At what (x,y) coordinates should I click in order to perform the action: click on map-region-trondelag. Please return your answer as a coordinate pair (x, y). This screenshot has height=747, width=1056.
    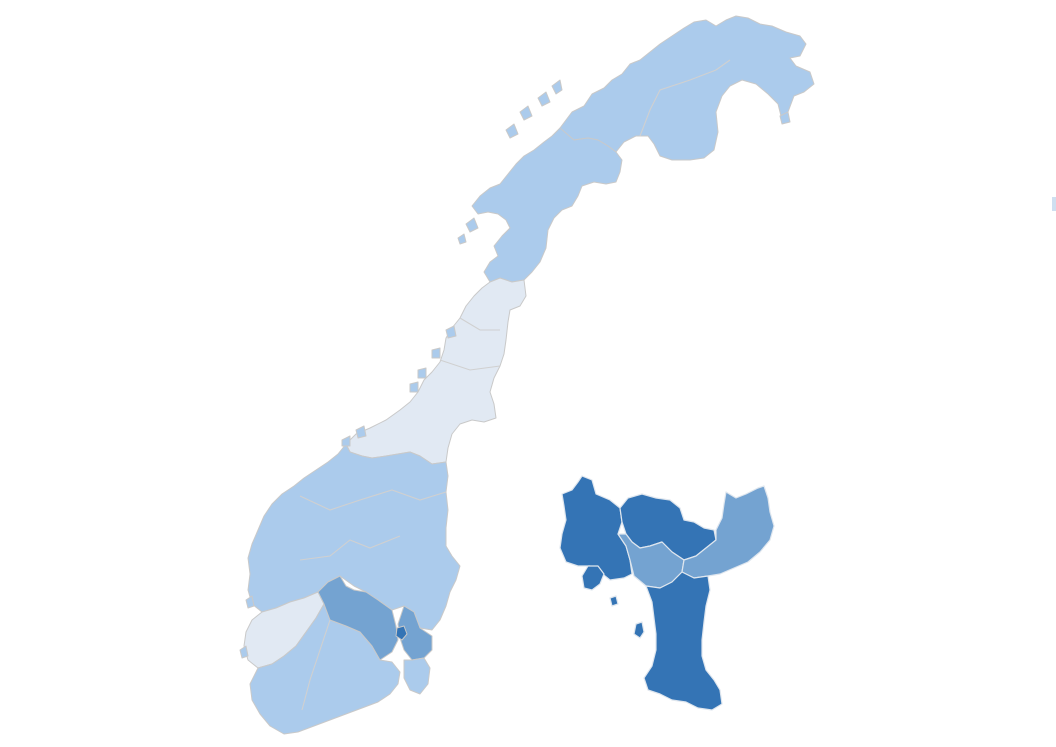
    Looking at the image, I should click on (436, 371).